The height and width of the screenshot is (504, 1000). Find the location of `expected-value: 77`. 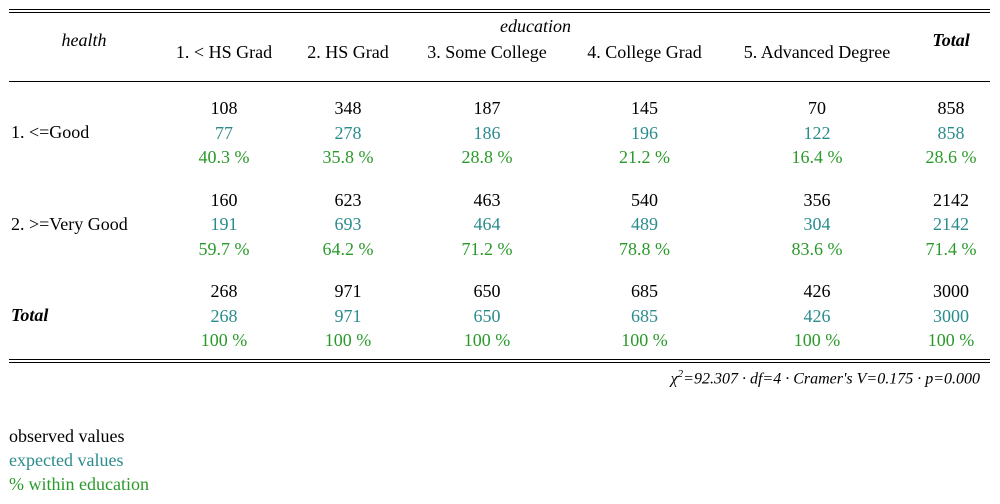

expected-value: 77 is located at coordinates (224, 132).